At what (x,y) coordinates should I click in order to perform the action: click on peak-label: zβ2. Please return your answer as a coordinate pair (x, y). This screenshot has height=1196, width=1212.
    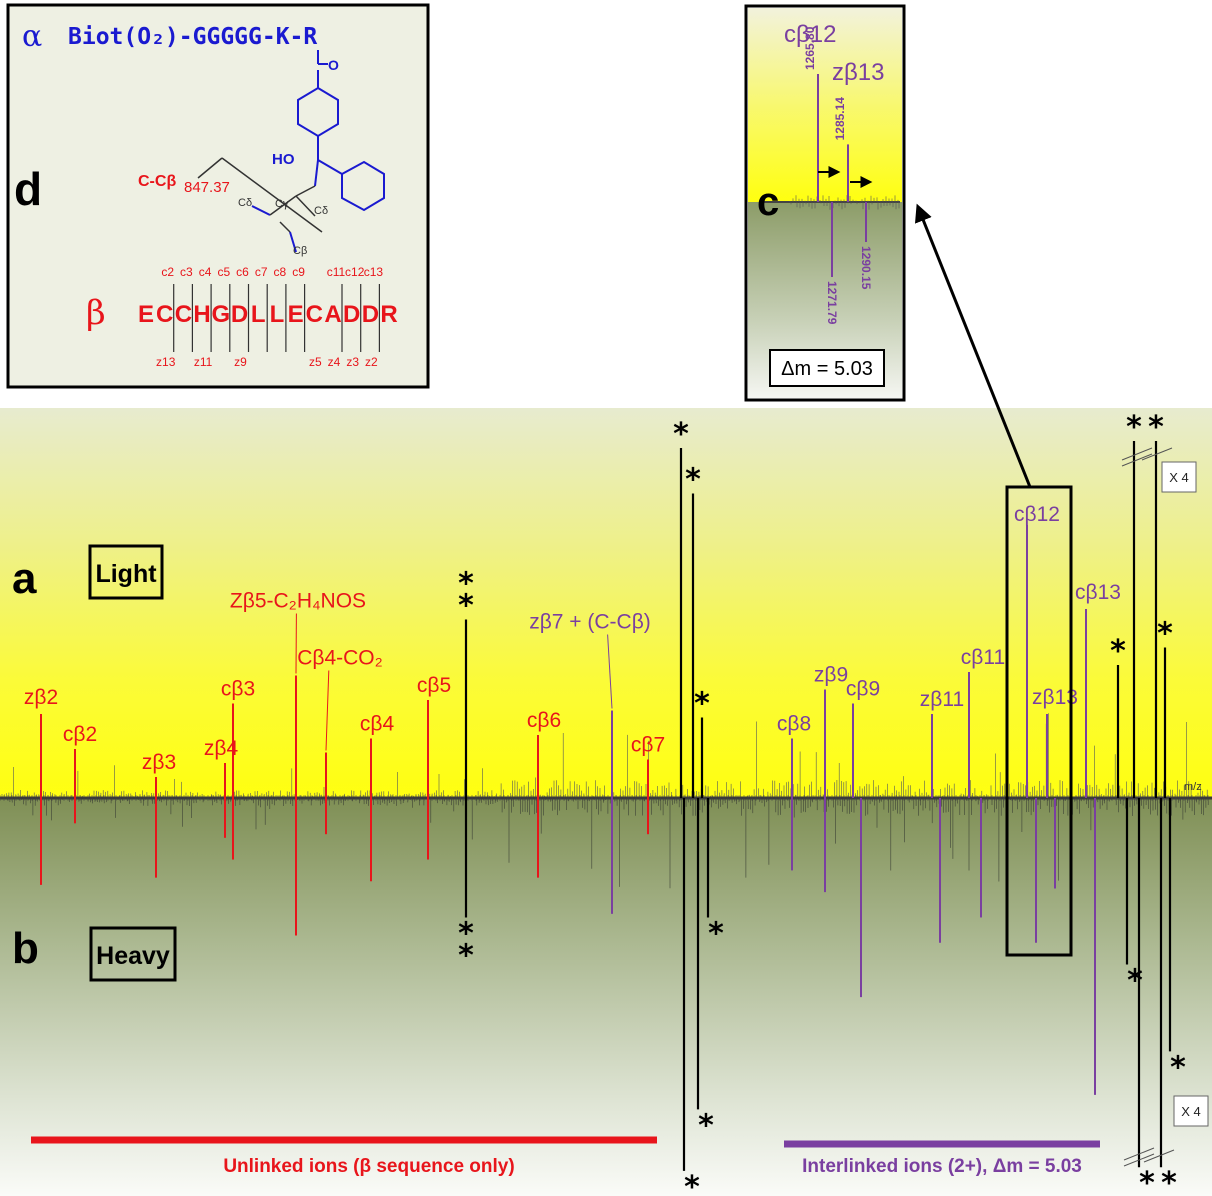
    Looking at the image, I should click on (41, 697).